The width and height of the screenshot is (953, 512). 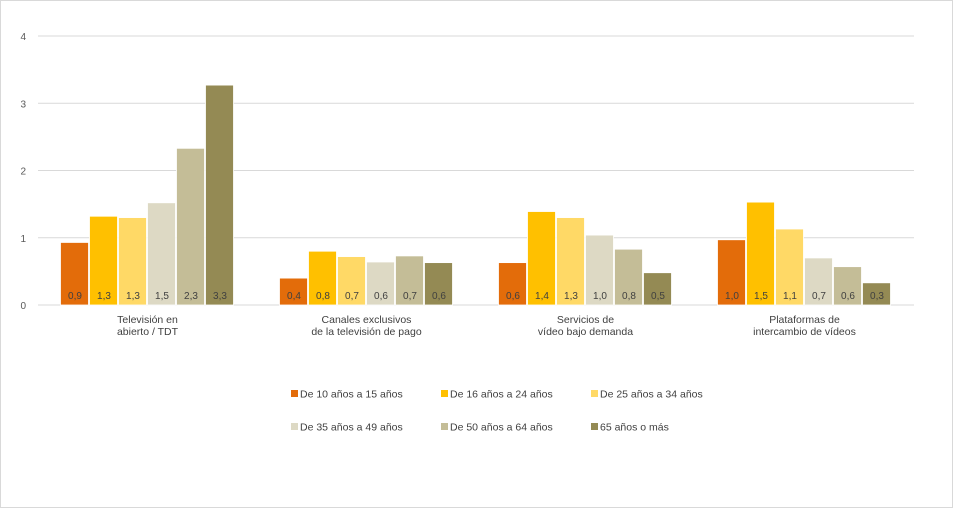 I want to click on data-label: 1,1, so click(x=790, y=296).